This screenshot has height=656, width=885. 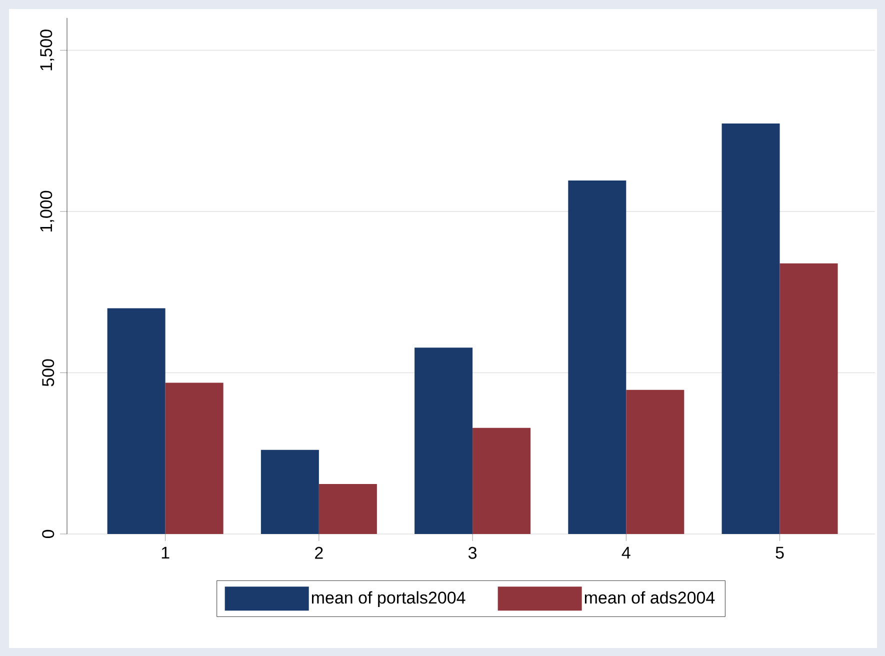 I want to click on legend-label: mean of portals2004, so click(x=389, y=599).